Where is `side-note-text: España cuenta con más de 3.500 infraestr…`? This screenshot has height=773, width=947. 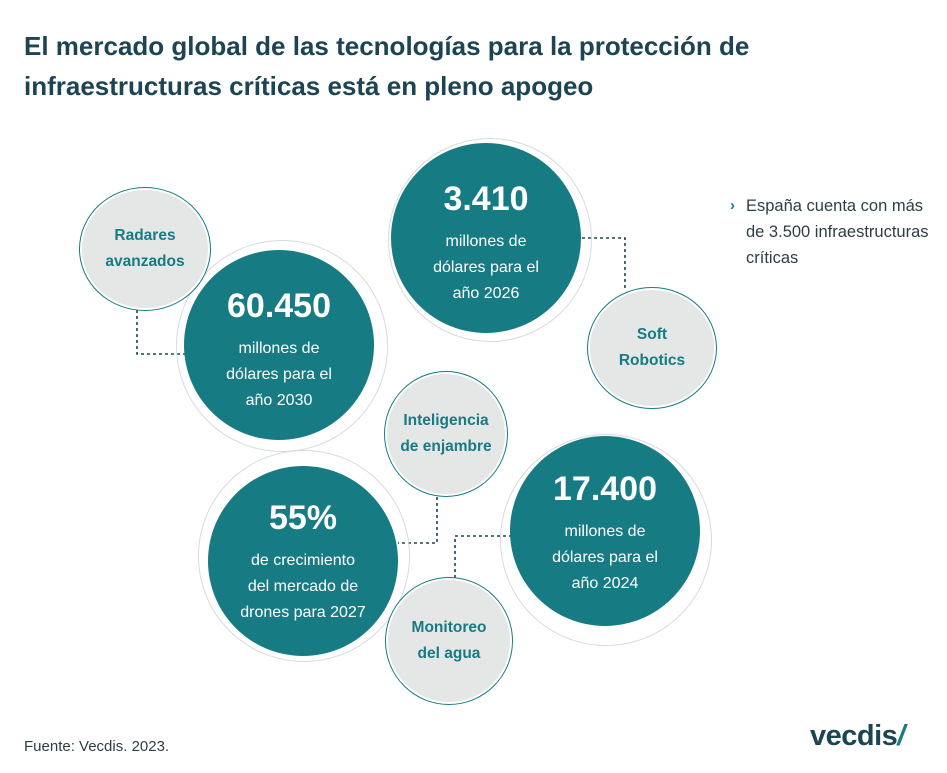 side-note-text: España cuenta con más de 3.500 infraestr… is located at coordinates (837, 232).